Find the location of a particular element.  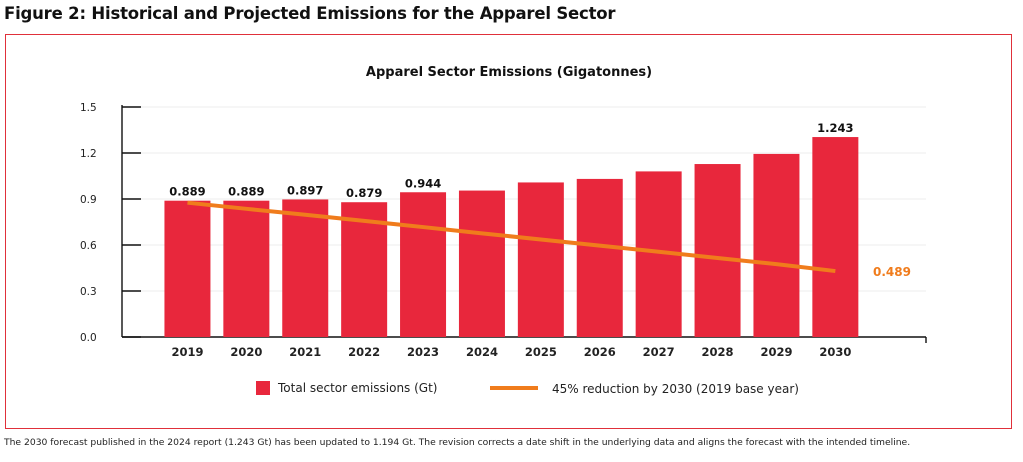

bar-data-label: 0.944 is located at coordinates (423, 183).